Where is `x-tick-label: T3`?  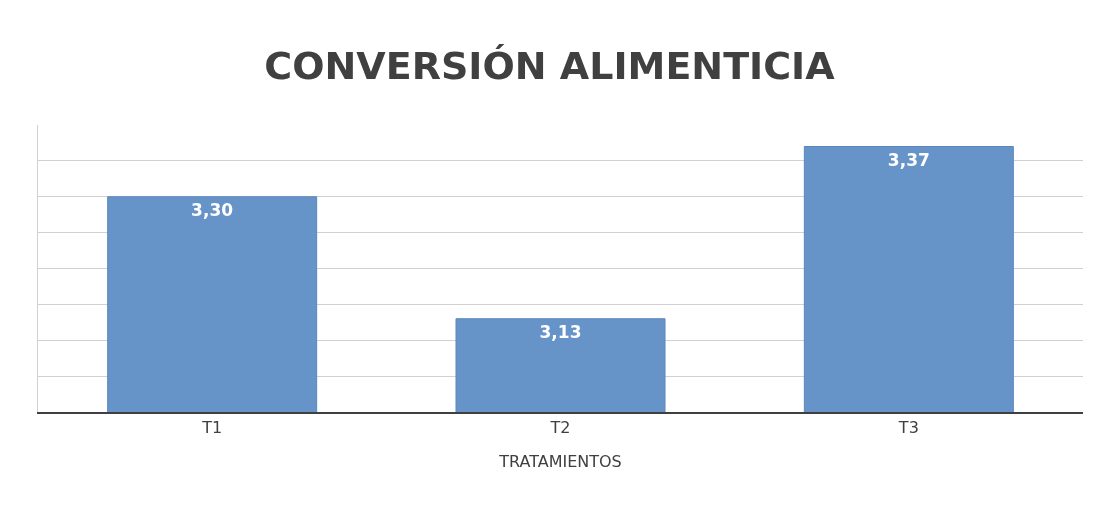
x-tick-label: T3 is located at coordinates (908, 428).